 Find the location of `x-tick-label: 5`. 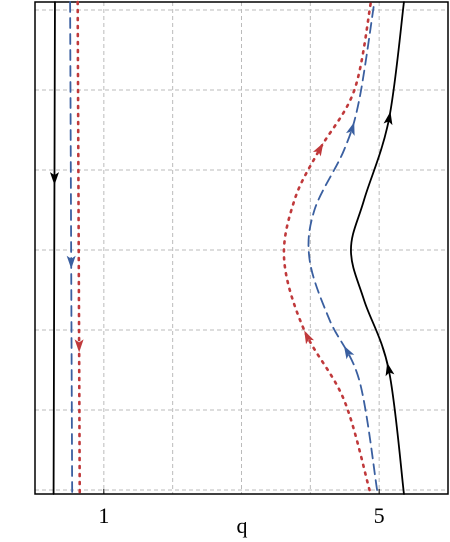

x-tick-label: 5 is located at coordinates (379, 515).